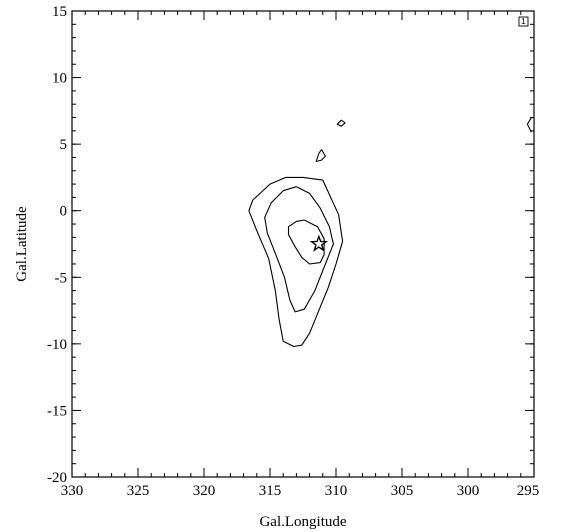 The width and height of the screenshot is (565, 532). What do you see at coordinates (22, 244) in the screenshot?
I see `y-axis-title: Gal.Latitude` at bounding box center [22, 244].